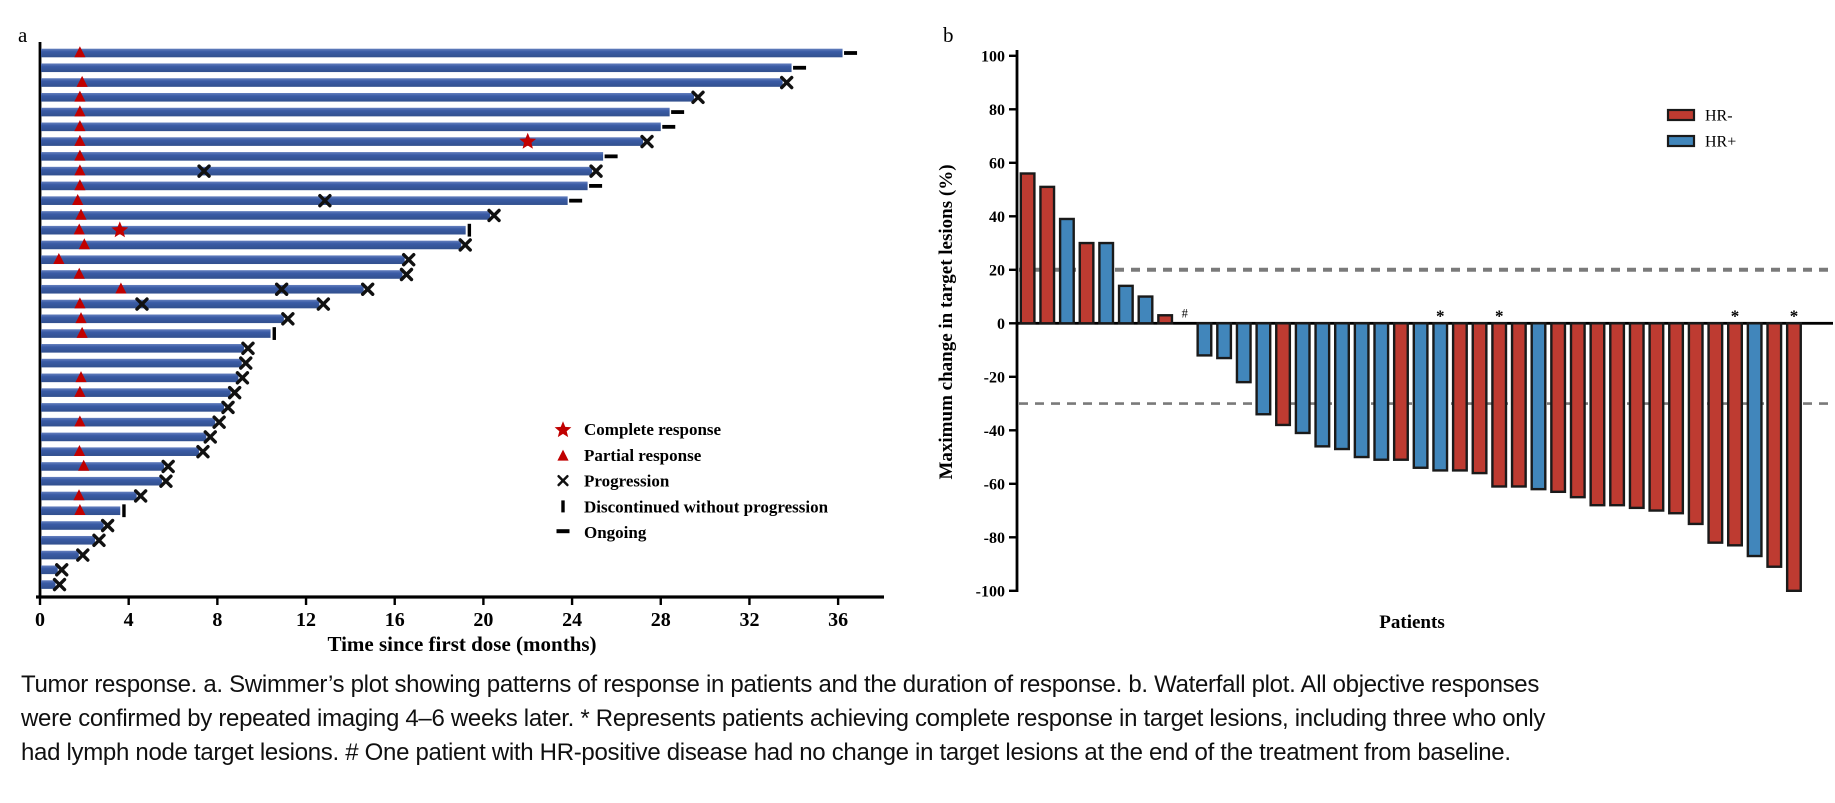 Image resolution: width=1835 pixels, height=803 pixels. I want to click on swimmer-x-tick-label: 8, so click(217, 620).